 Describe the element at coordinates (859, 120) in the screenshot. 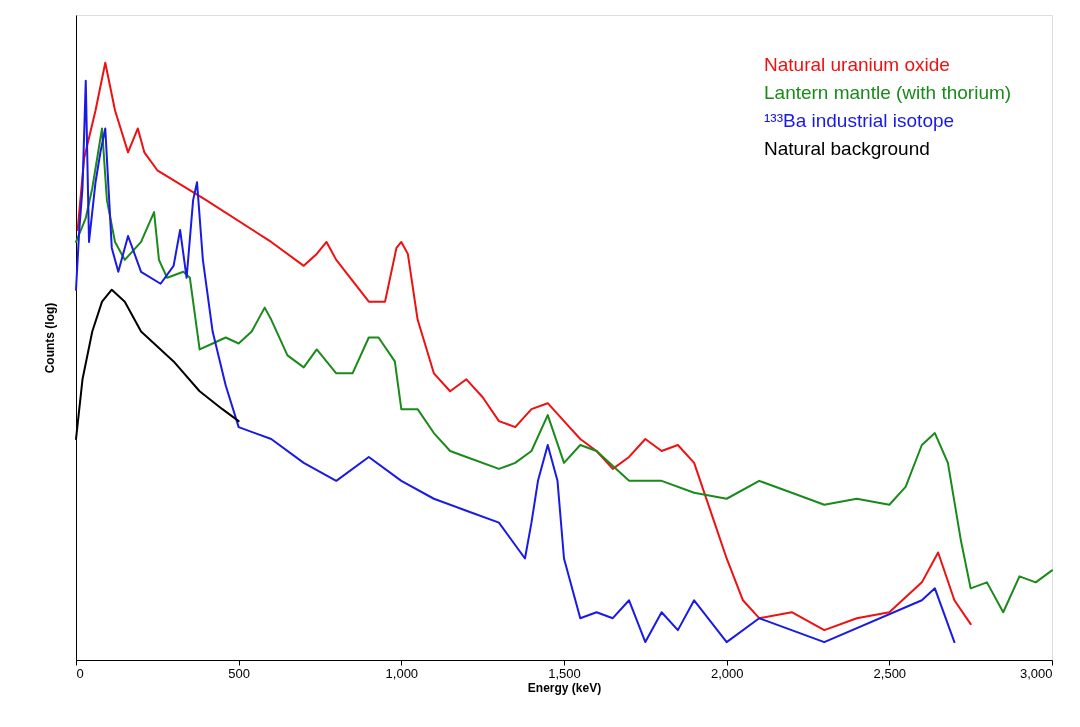

I see `text: ¹³³Ba industrial isotope` at that location.